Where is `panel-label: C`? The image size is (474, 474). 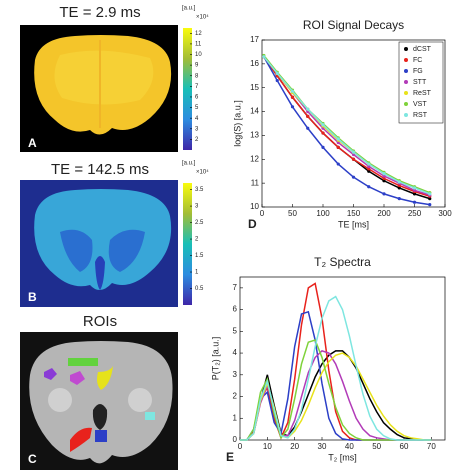
panel-label: C is located at coordinates (32, 459).